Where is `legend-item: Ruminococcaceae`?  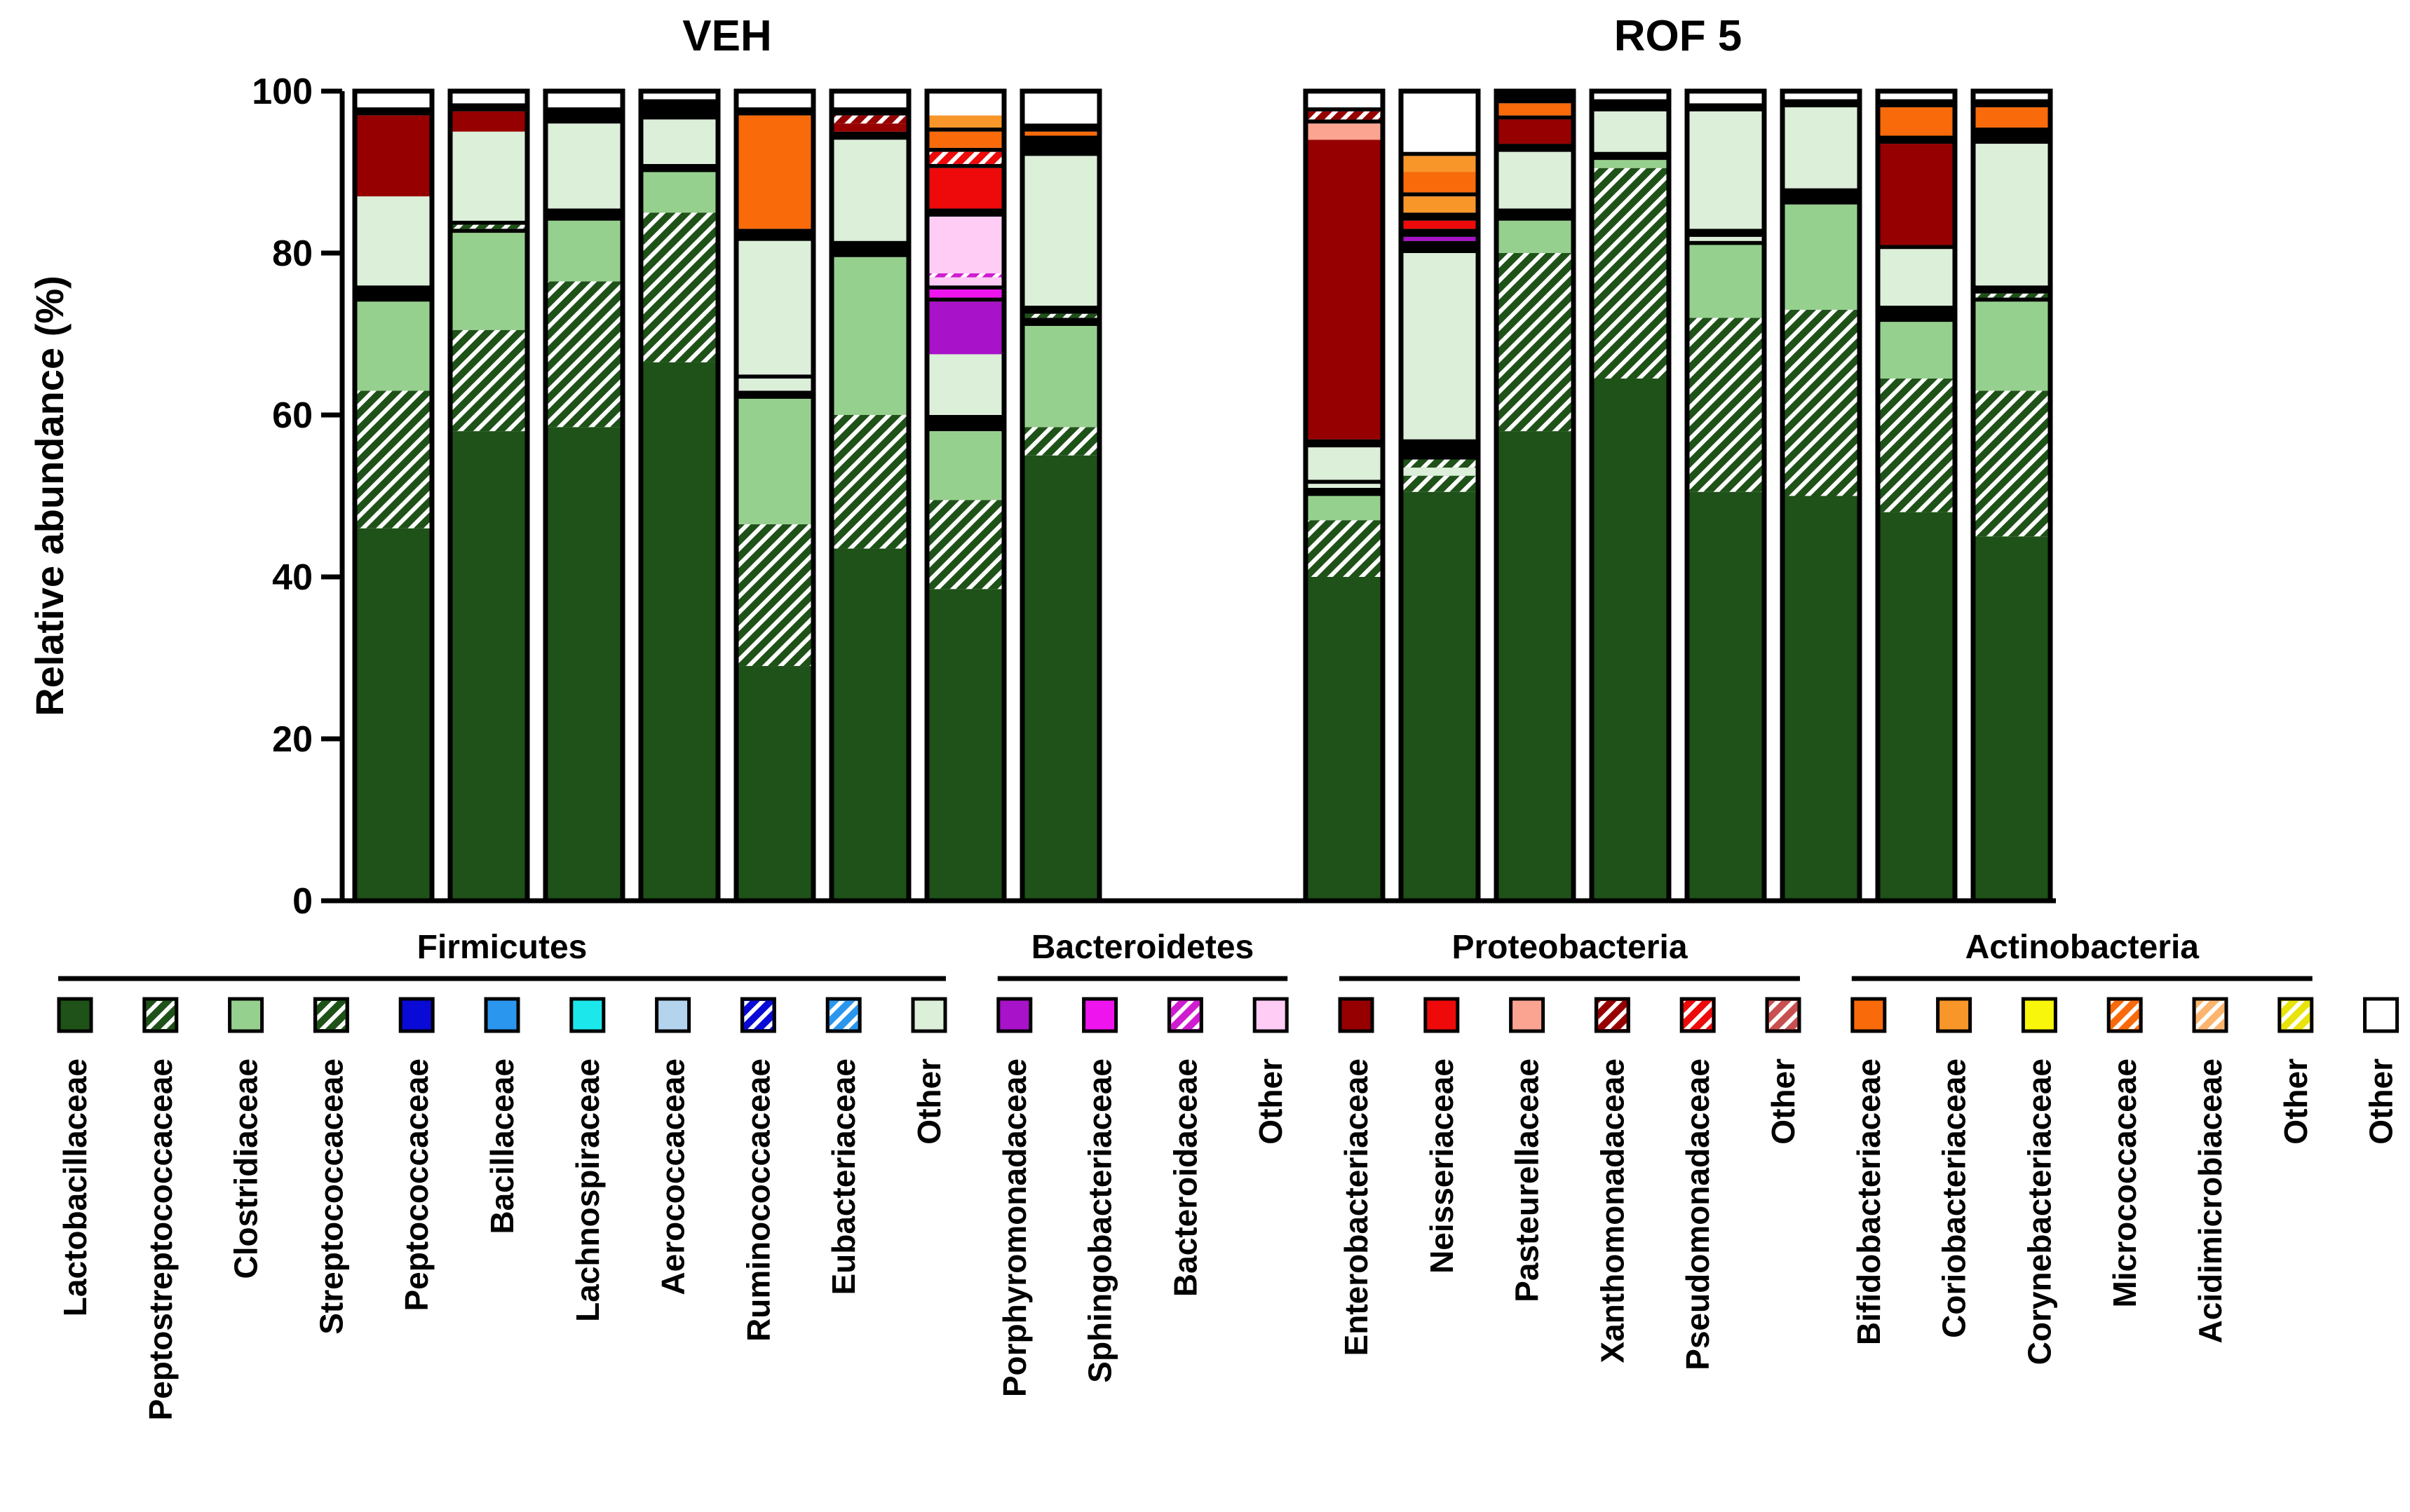 legend-item: Ruminococcaceae is located at coordinates (758, 1169).